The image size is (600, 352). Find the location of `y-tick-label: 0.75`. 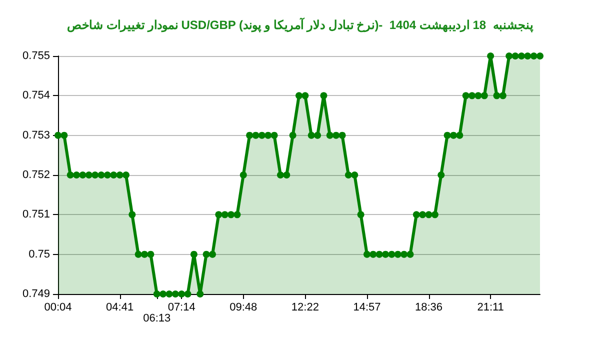

y-tick-label: 0.75 is located at coordinates (39, 254).